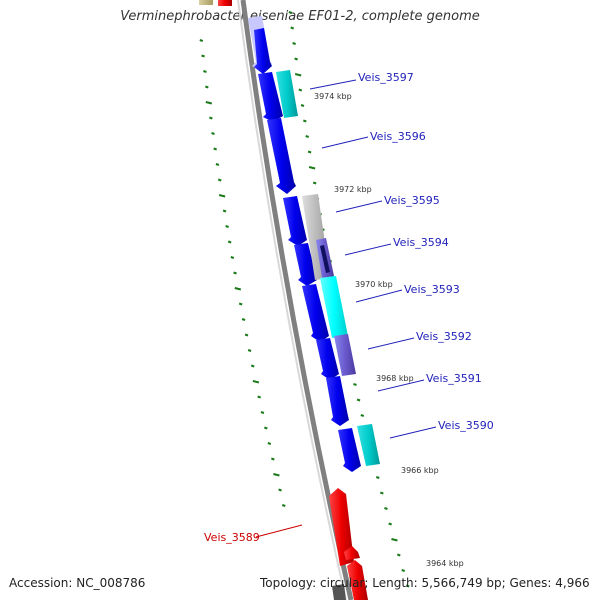 The width and height of the screenshot is (600, 600). I want to click on gene-feature-darkgray, so click(339, 592).